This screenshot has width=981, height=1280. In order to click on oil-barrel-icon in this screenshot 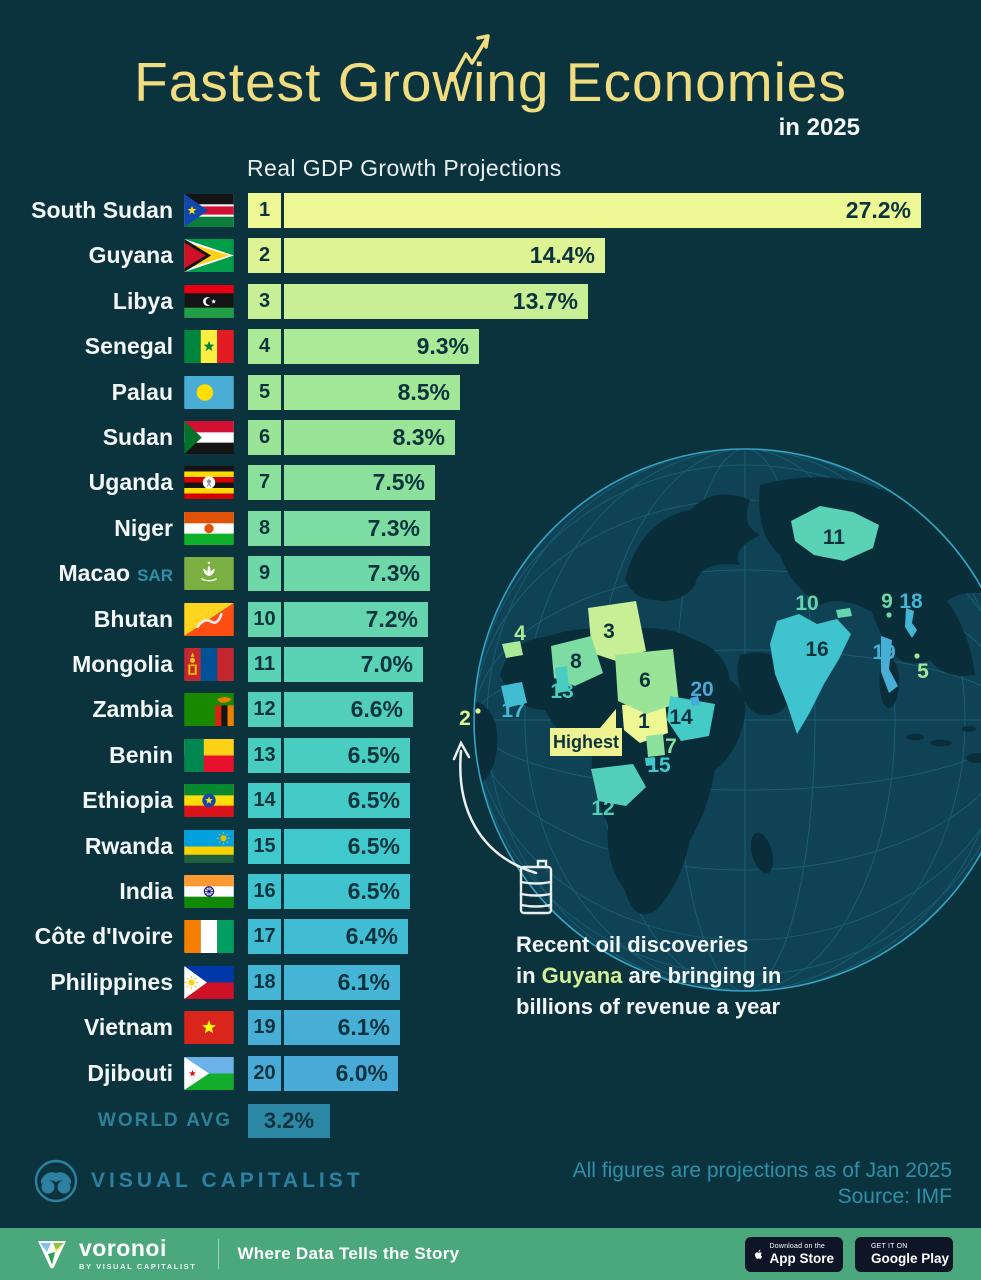, I will do `click(536, 887)`.